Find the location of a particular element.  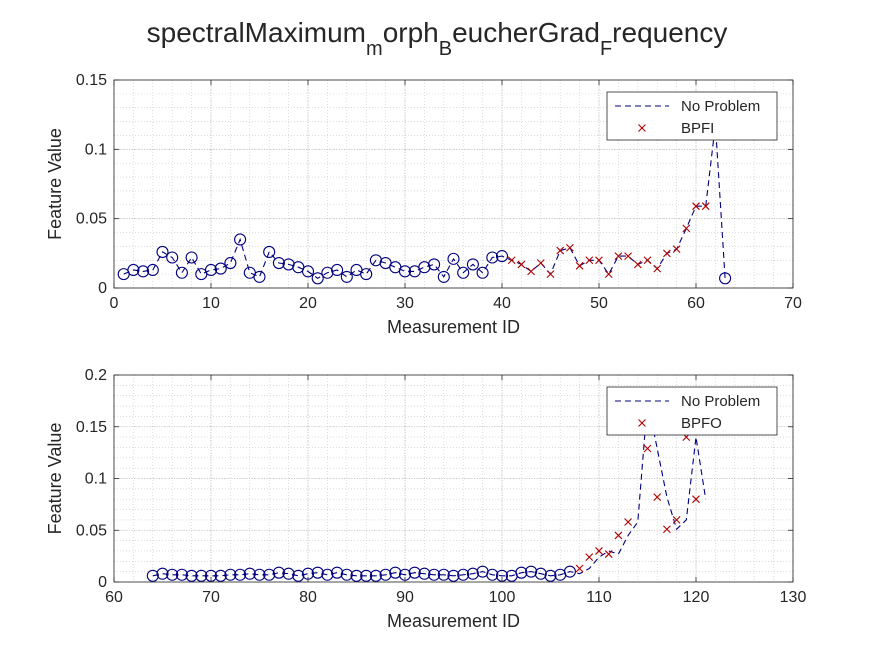

bottom-ytick-label: 0.05 is located at coordinates (91, 530).